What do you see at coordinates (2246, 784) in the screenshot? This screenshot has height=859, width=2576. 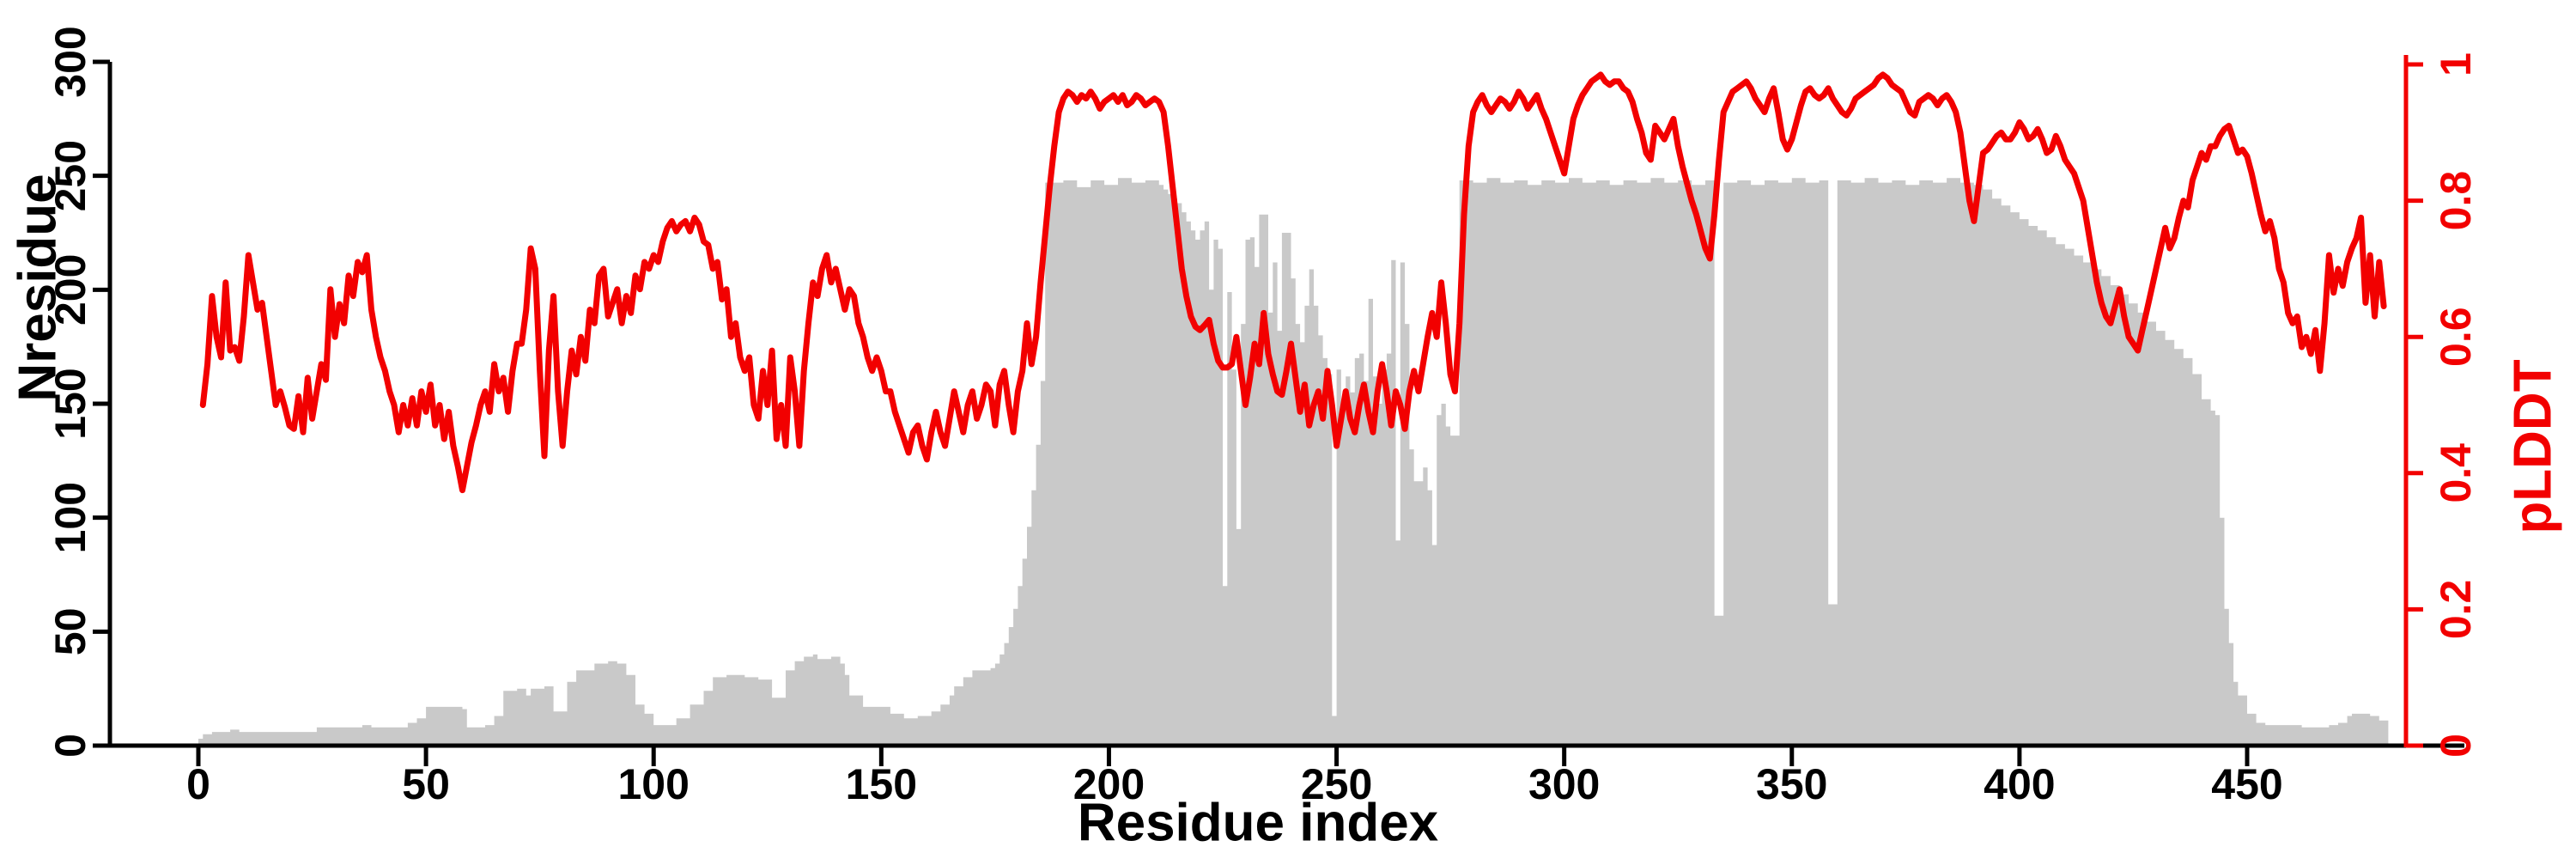 I see `x-tick-label: 450` at bounding box center [2246, 784].